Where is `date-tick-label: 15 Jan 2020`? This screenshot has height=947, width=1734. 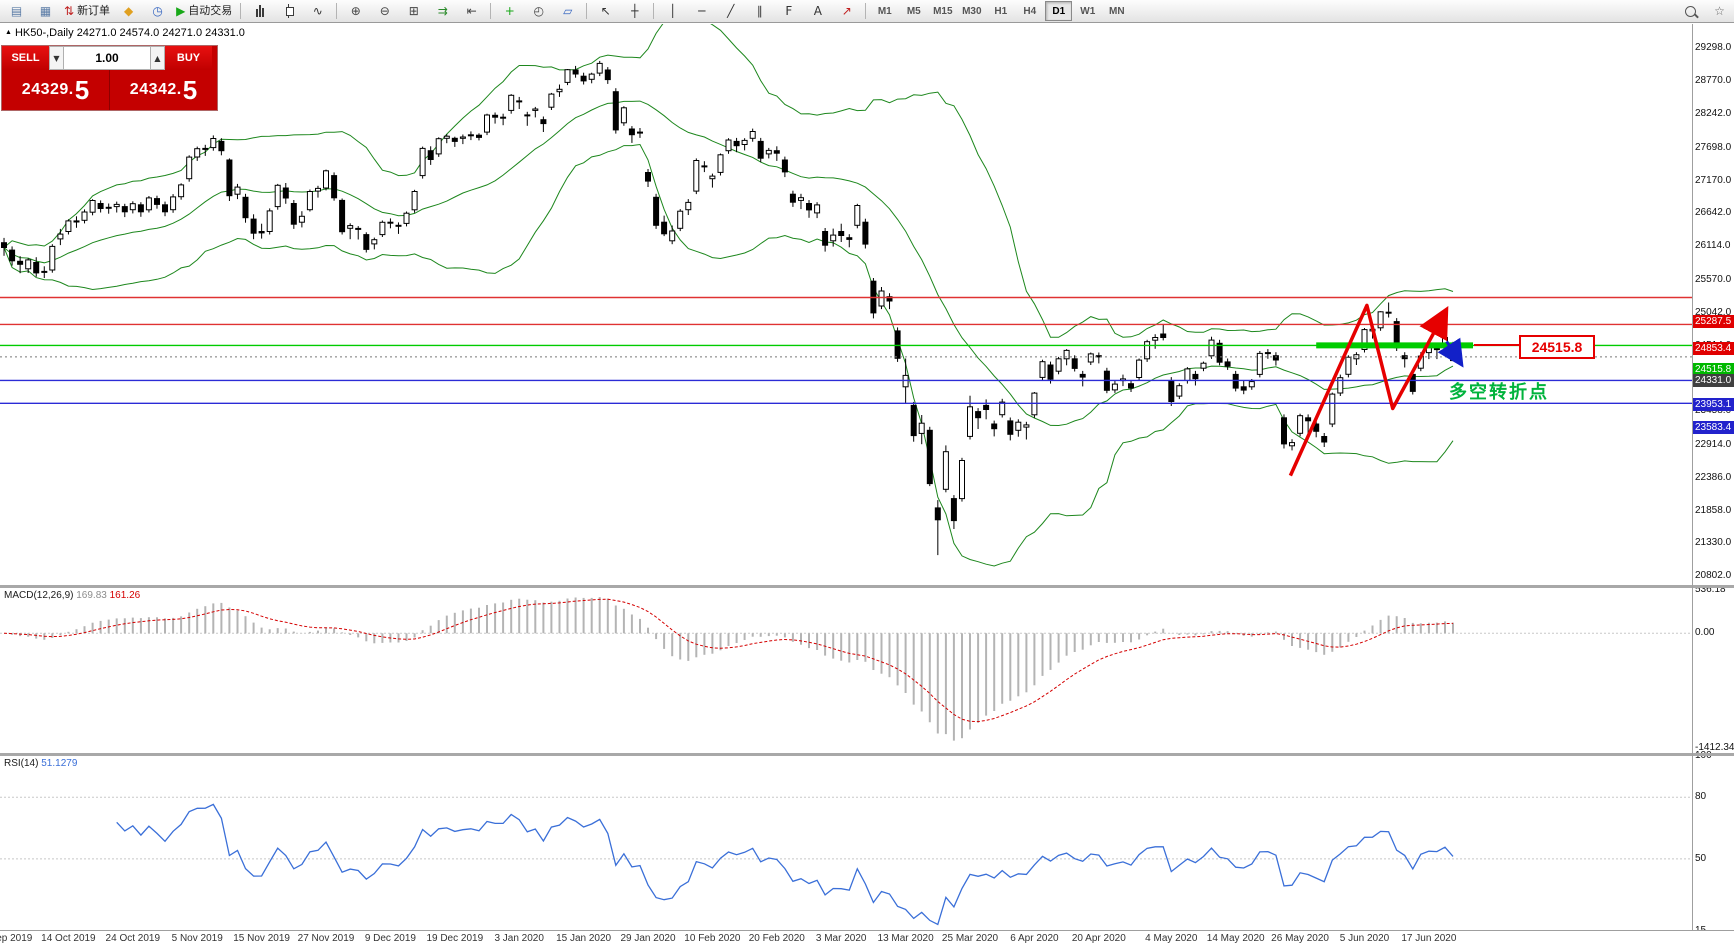
date-tick-label: 15 Jan 2020 is located at coordinates (584, 938).